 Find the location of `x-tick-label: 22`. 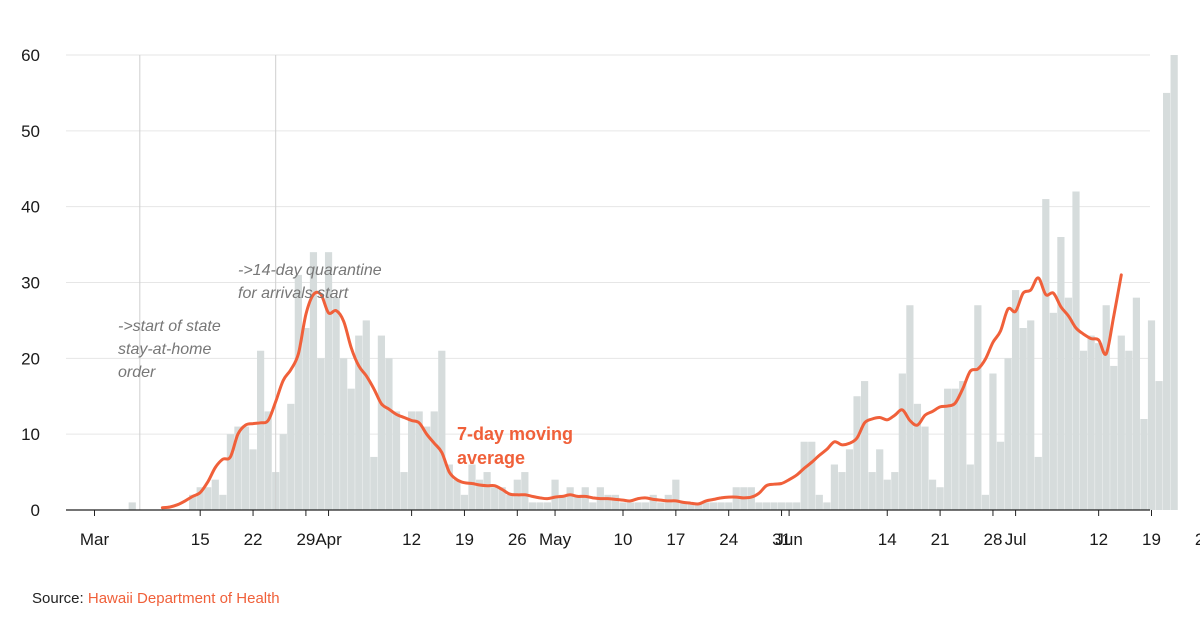

x-tick-label: 22 is located at coordinates (253, 539).